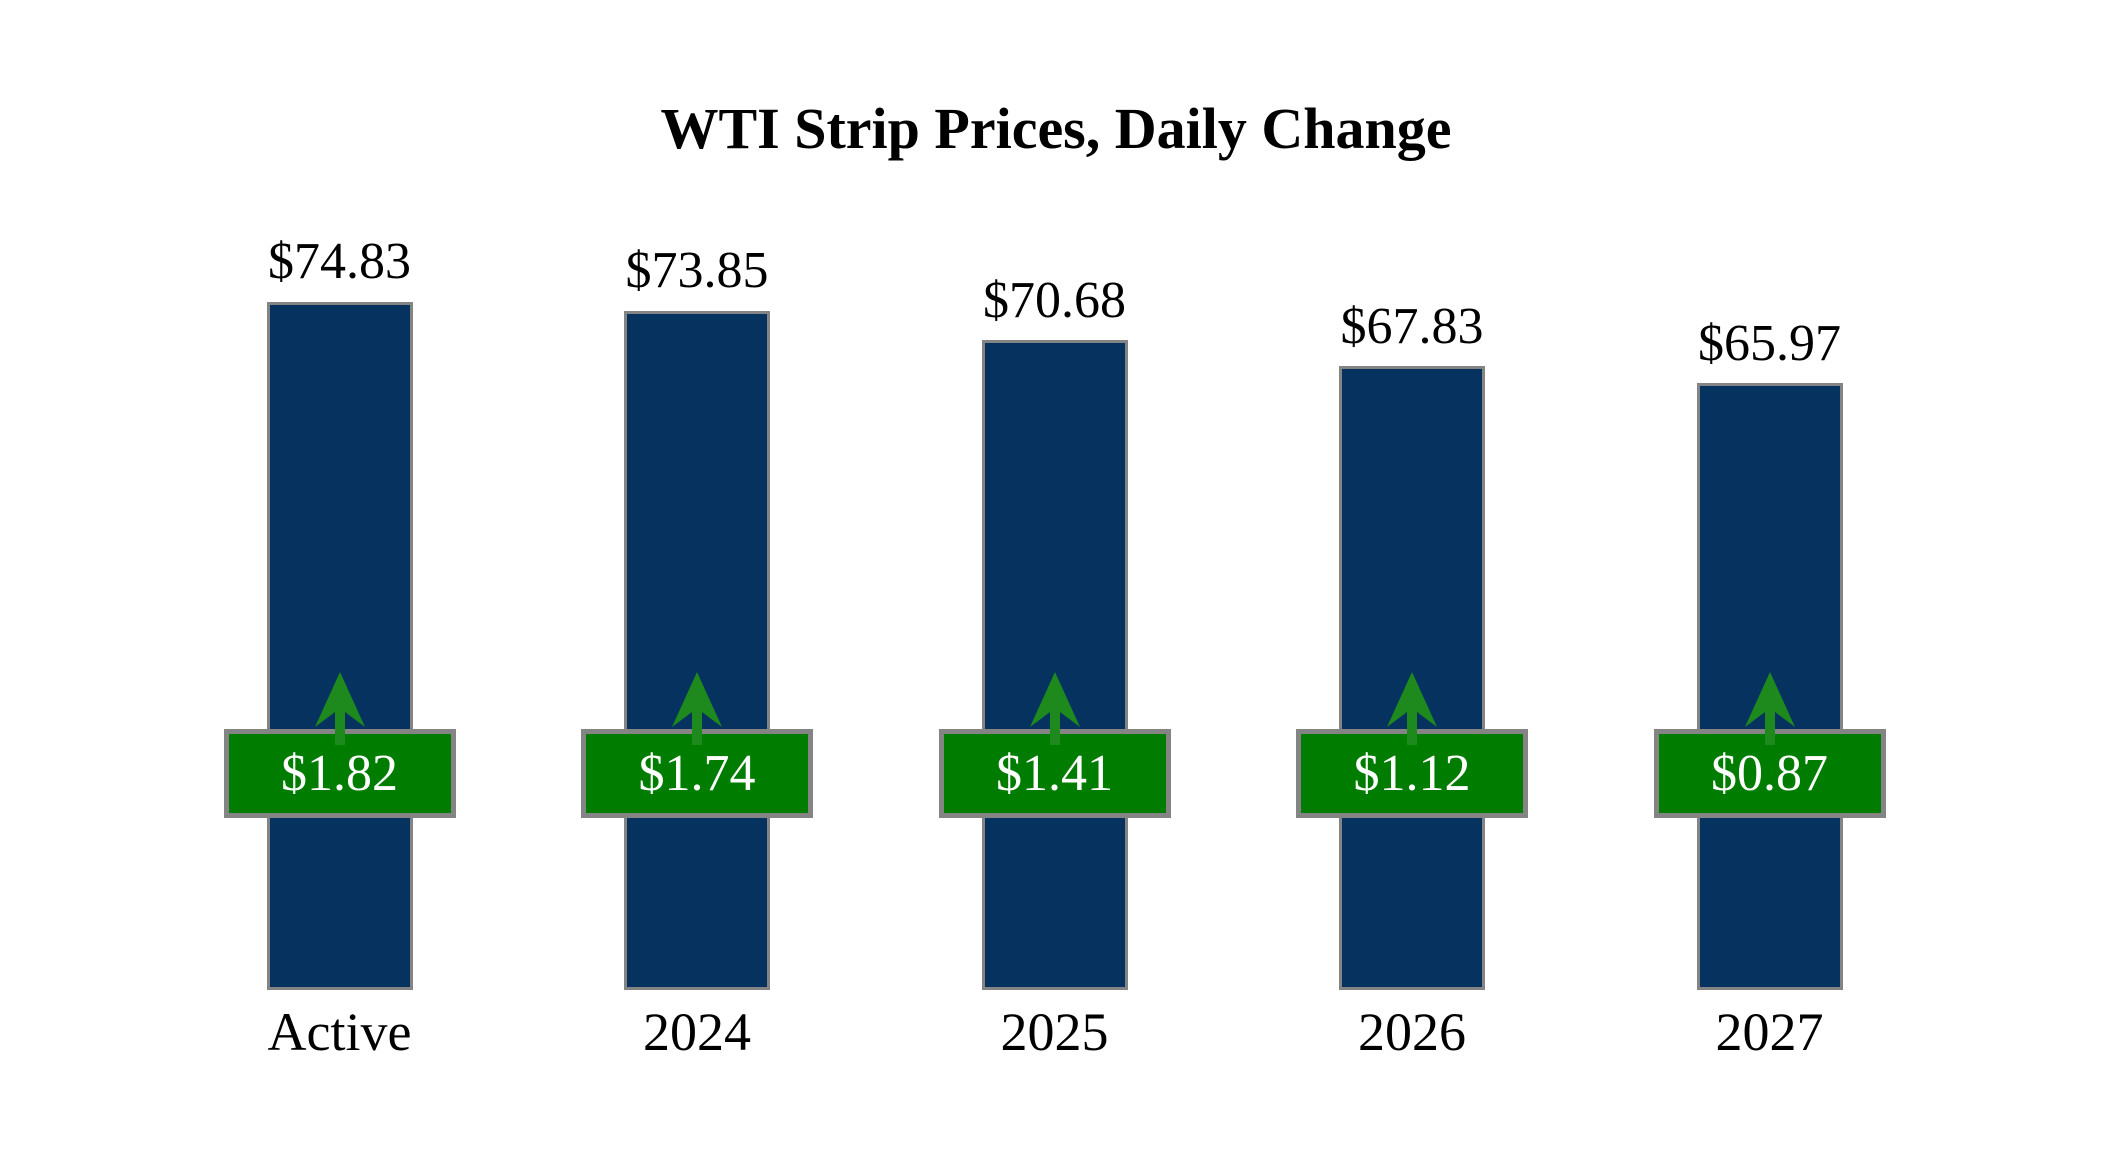 The width and height of the screenshot is (2112, 1152). Describe the element at coordinates (1054, 1032) in the screenshot. I see `category-label: 2025` at that location.